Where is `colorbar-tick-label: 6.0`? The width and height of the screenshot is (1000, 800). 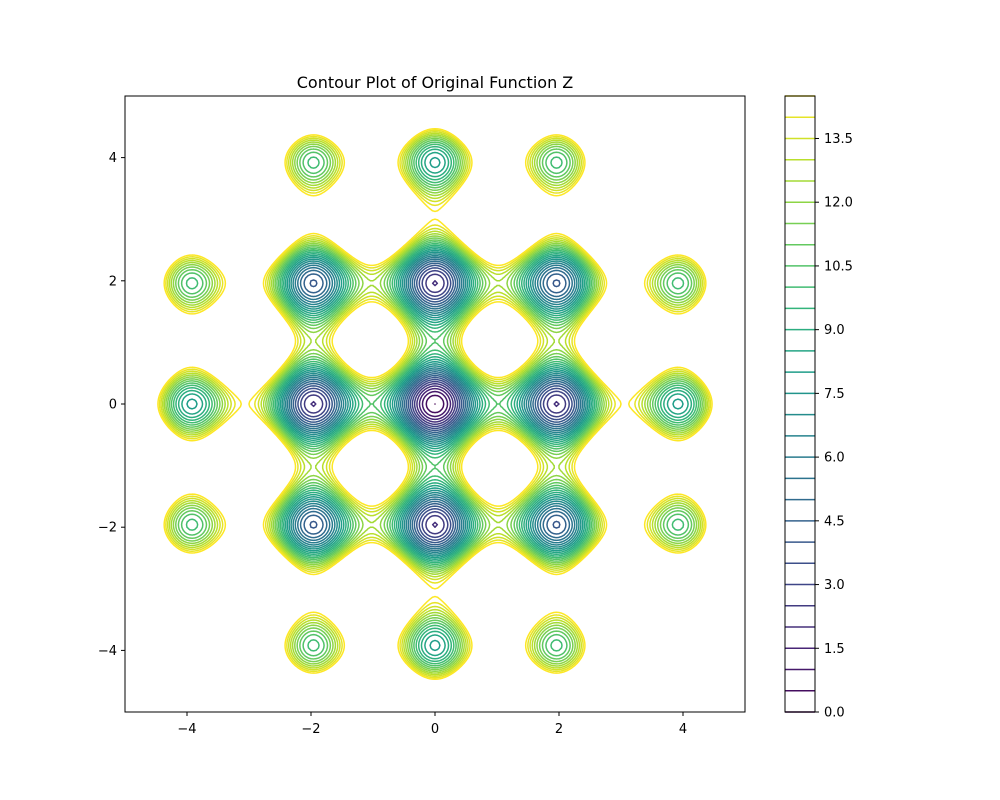 colorbar-tick-label: 6.0 is located at coordinates (834, 458).